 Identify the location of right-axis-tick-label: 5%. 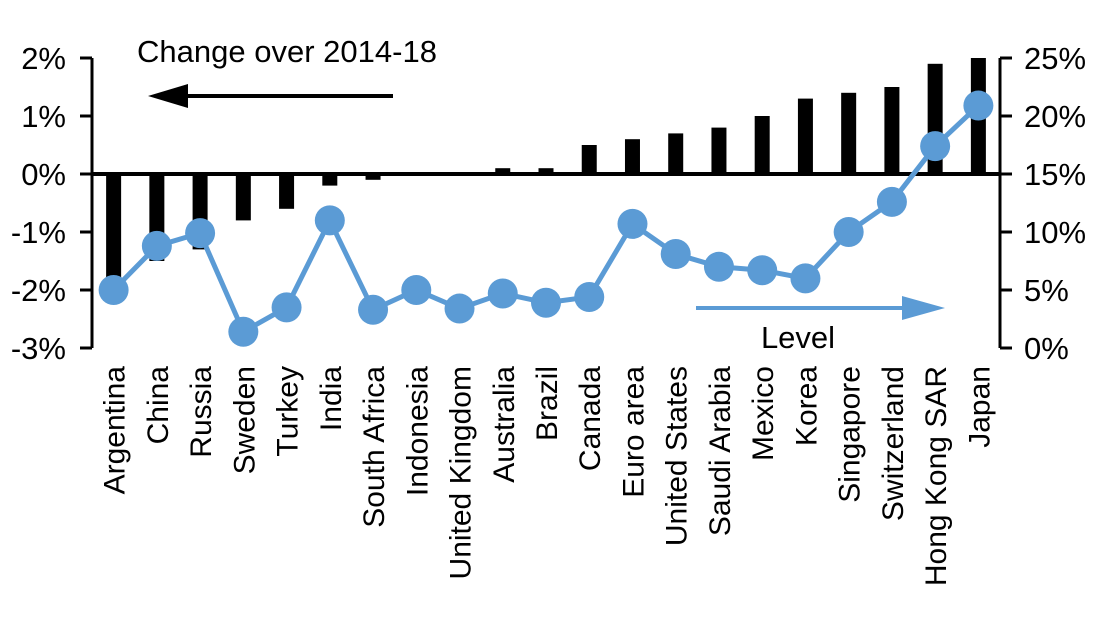
(1046, 290).